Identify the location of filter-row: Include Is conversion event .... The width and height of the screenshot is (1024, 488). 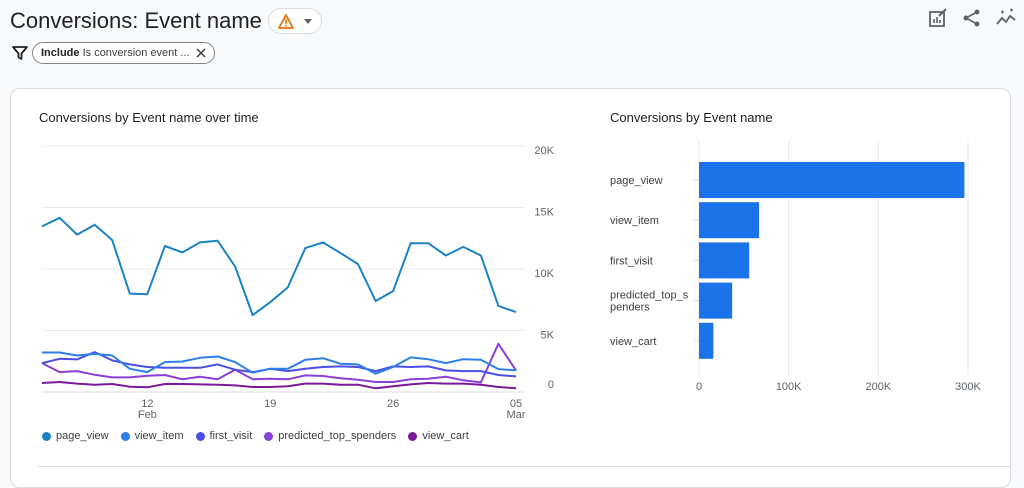
(113, 53).